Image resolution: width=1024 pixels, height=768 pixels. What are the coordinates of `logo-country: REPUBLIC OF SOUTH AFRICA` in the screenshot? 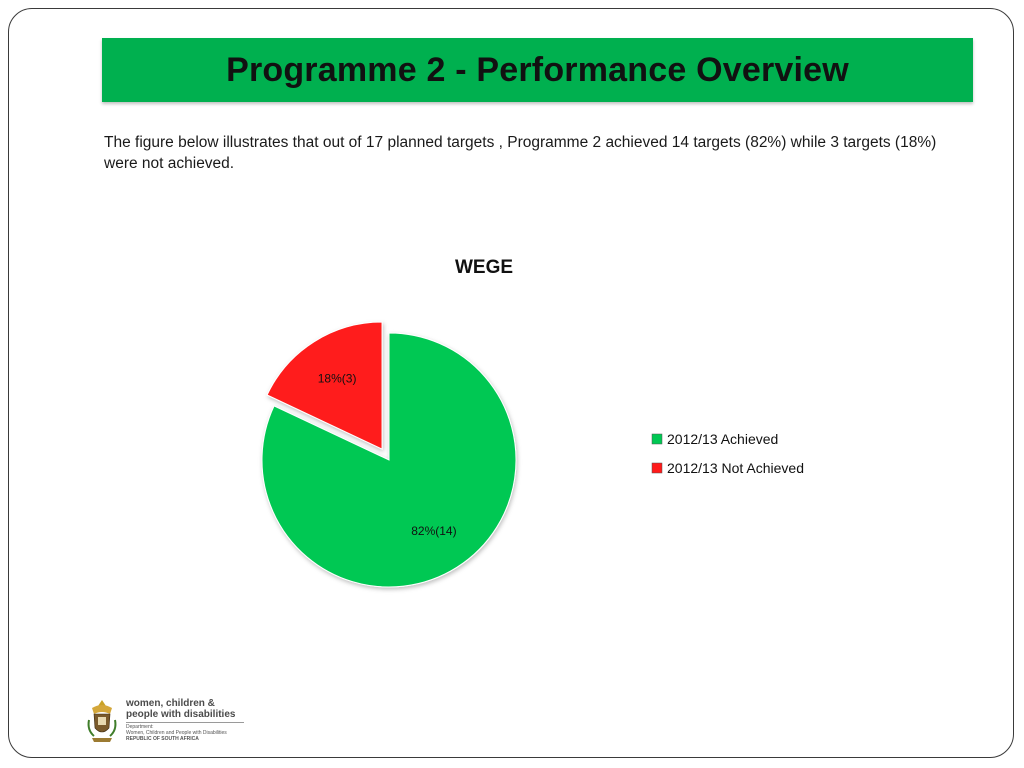 It's located at (162, 739).